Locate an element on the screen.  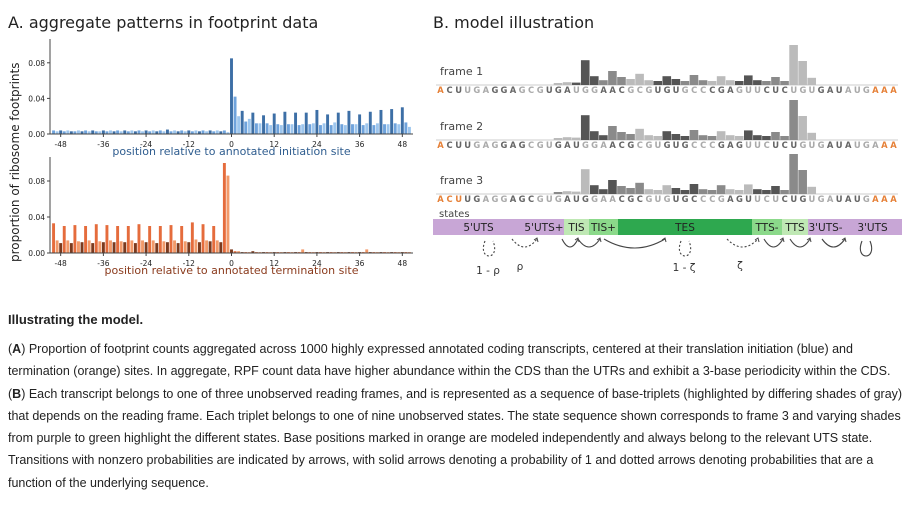
transition-label: ζ is located at coordinates (740, 266).